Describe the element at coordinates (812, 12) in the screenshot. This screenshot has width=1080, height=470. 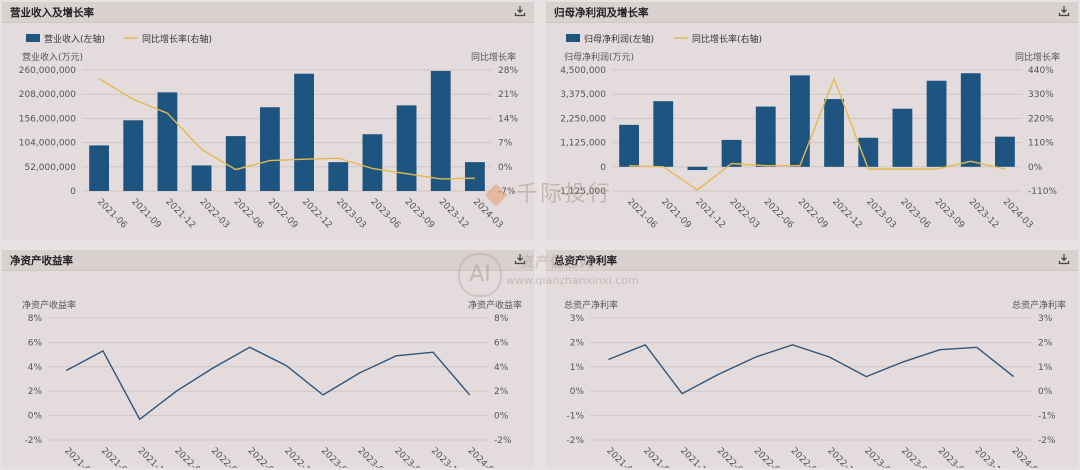
I see `panel-header: 归母净利润及增长率` at that location.